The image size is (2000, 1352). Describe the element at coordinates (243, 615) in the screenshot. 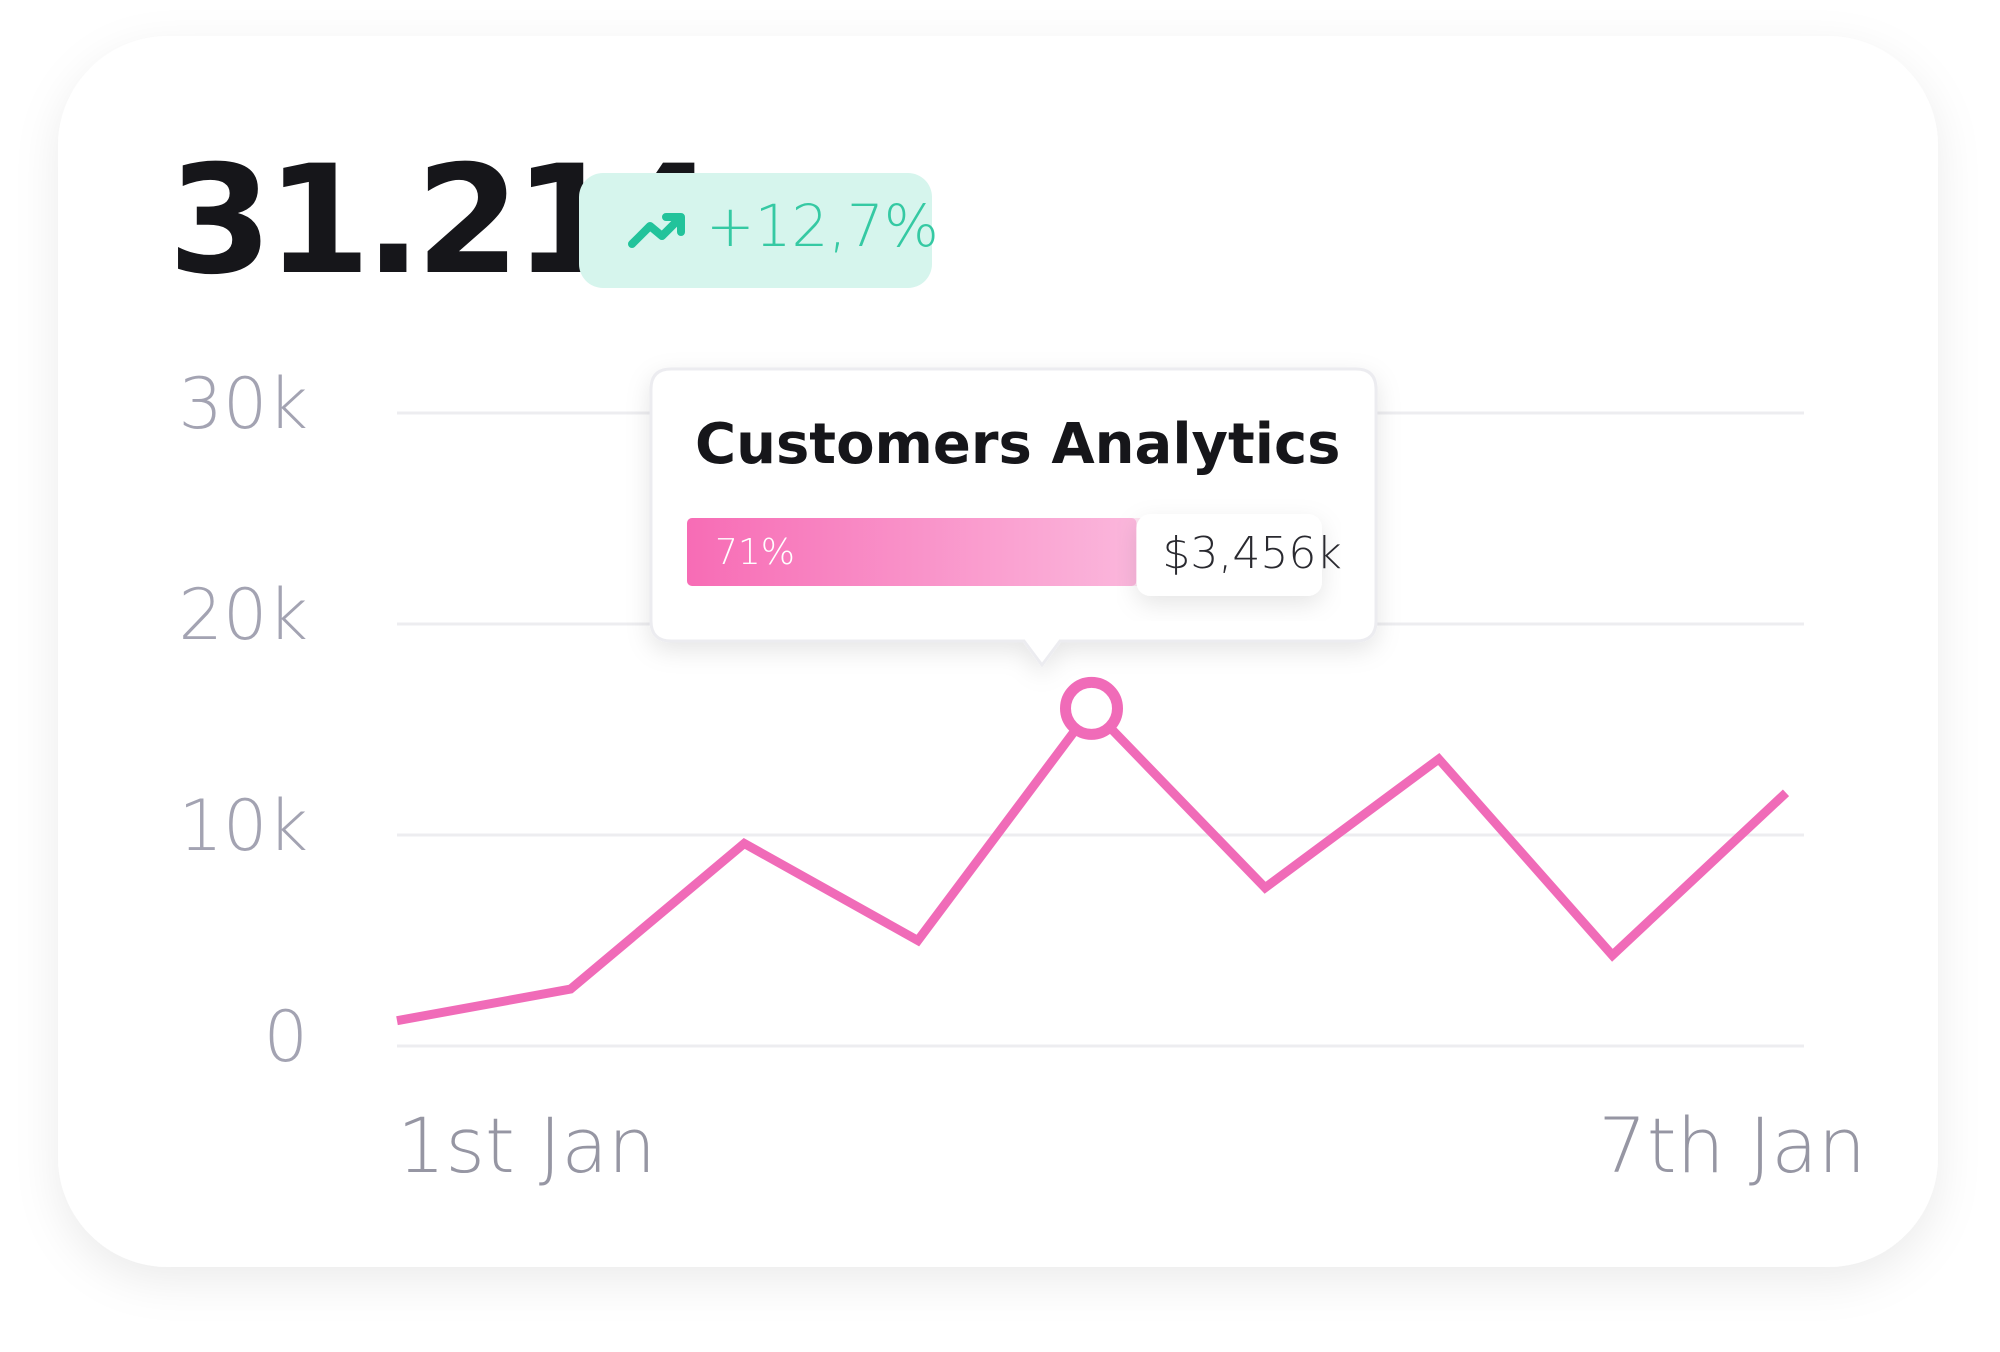

I see `y-tick-label: 20k` at that location.